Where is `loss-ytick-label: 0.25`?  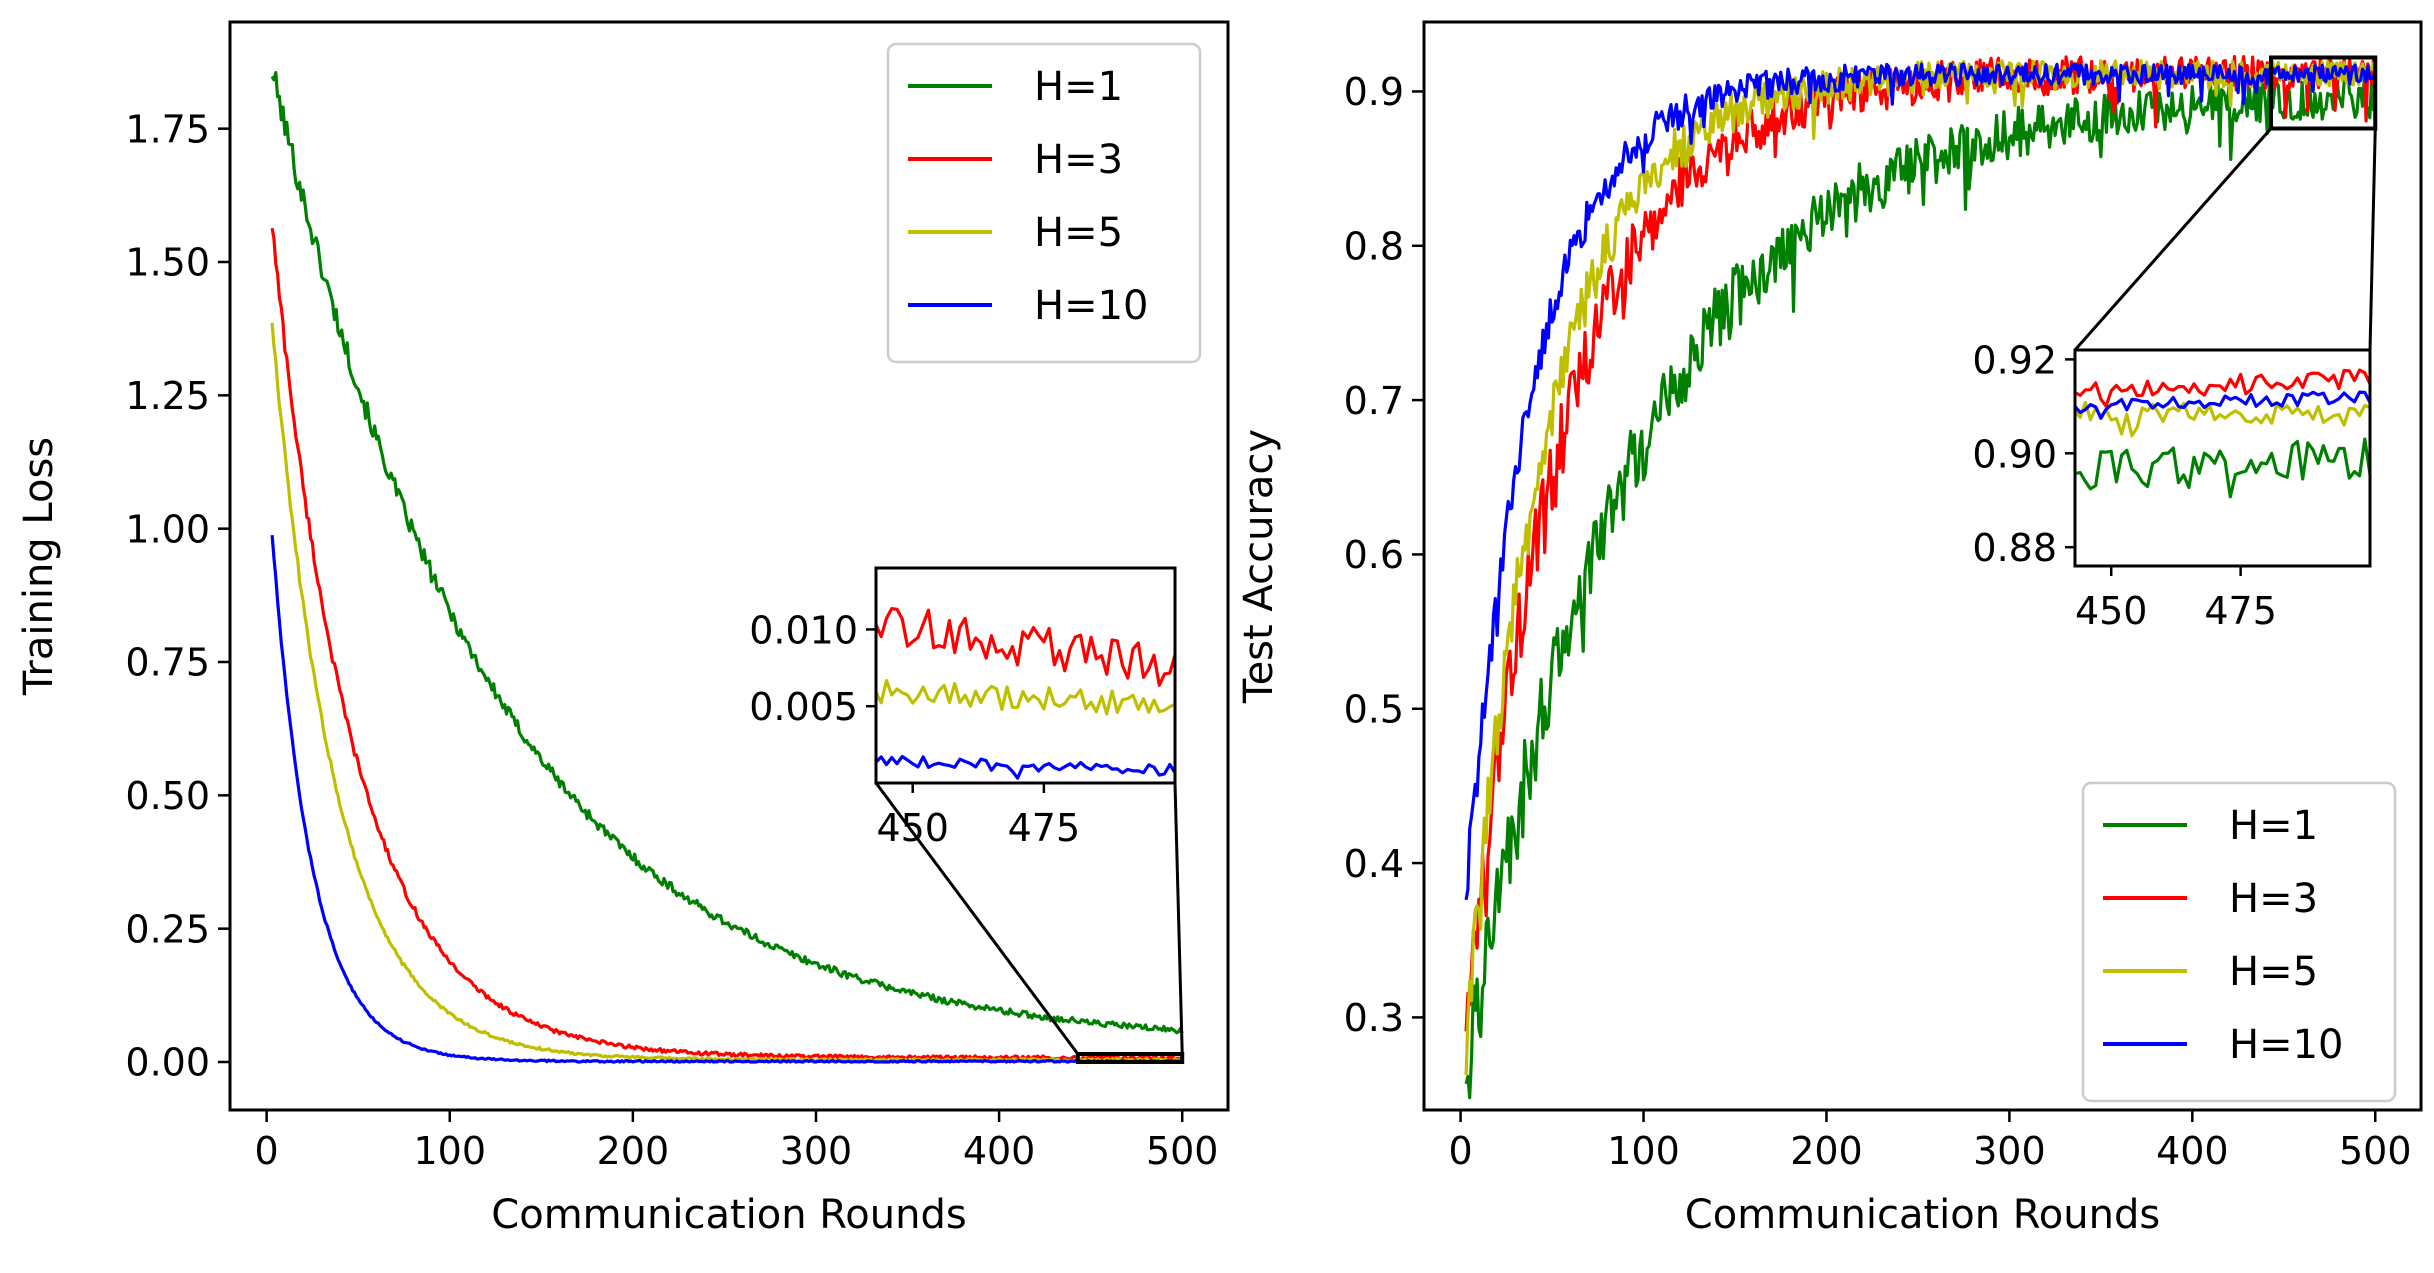 loss-ytick-label: 0.25 is located at coordinates (167, 929).